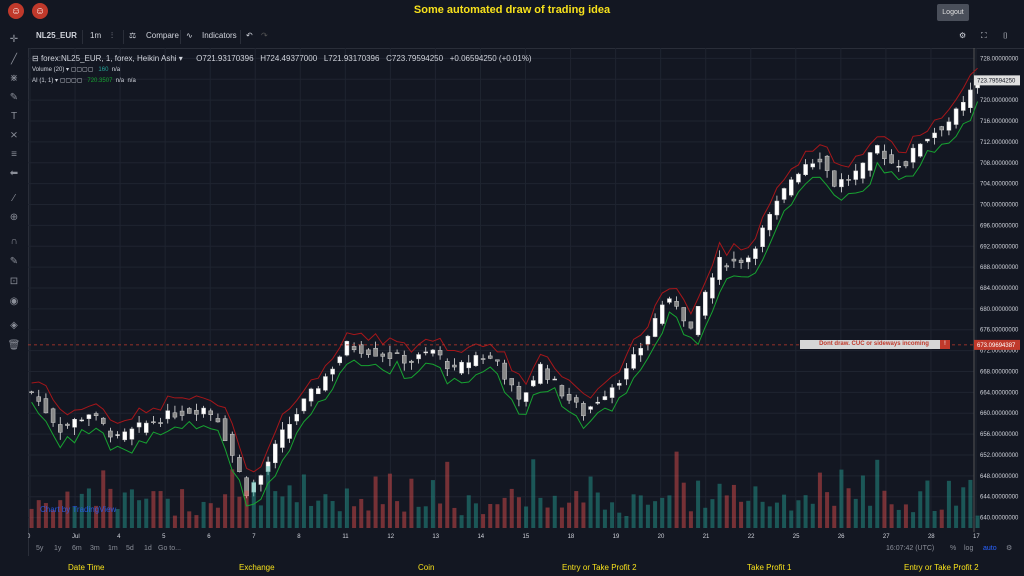 The image size is (1024, 576). What do you see at coordinates (969, 548) in the screenshot?
I see `log-toggle: log` at bounding box center [969, 548].